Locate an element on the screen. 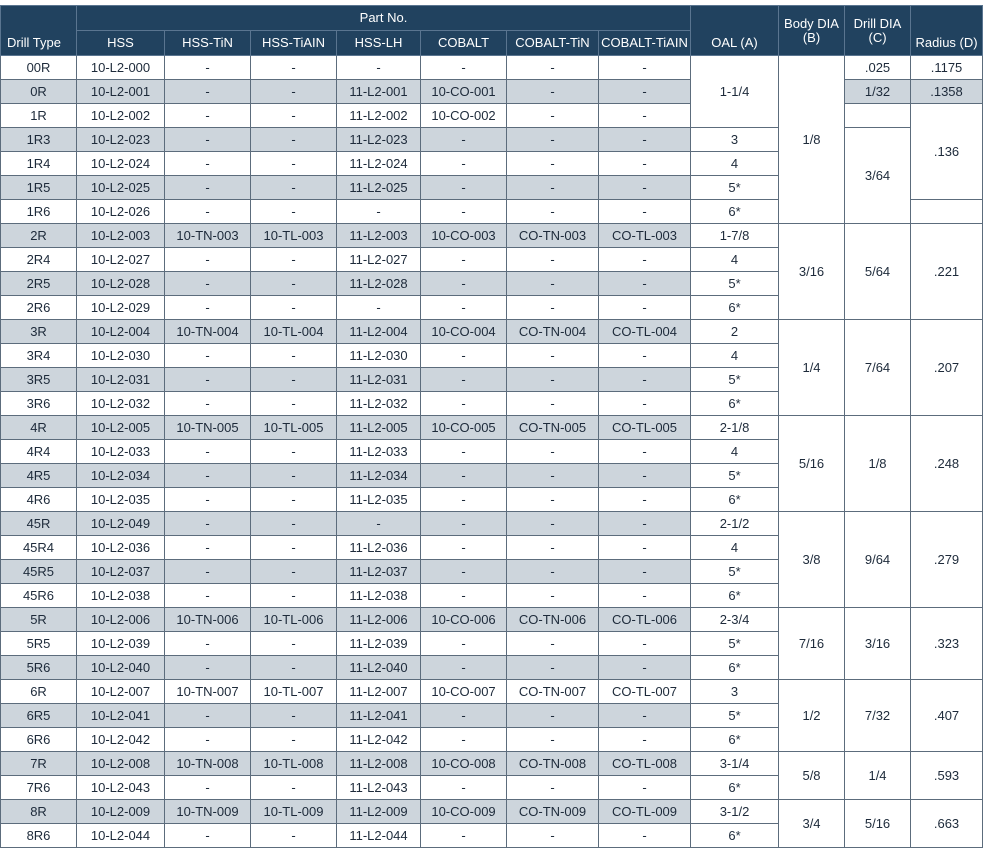 The image size is (983, 854). cell-hss: 10-L2-008 is located at coordinates (120, 763).